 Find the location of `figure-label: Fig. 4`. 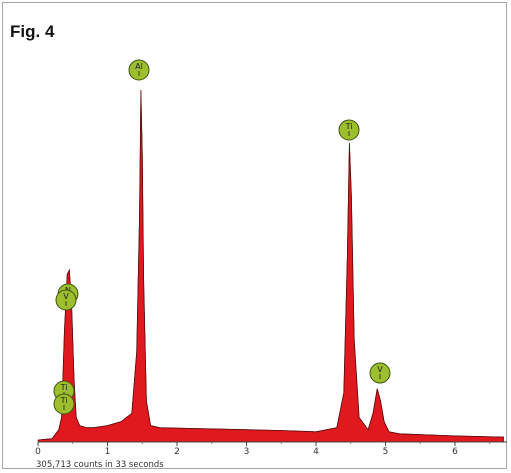

figure-label: Fig. 4 is located at coordinates (32, 31).